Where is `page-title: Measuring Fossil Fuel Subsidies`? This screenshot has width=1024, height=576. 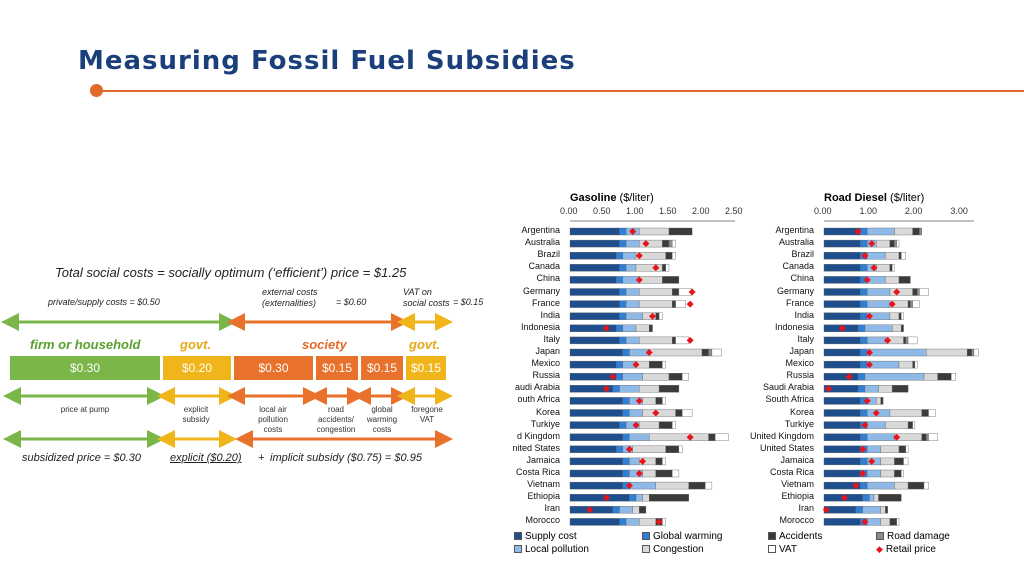 page-title: Measuring Fossil Fuel Subsidies is located at coordinates (327, 61).